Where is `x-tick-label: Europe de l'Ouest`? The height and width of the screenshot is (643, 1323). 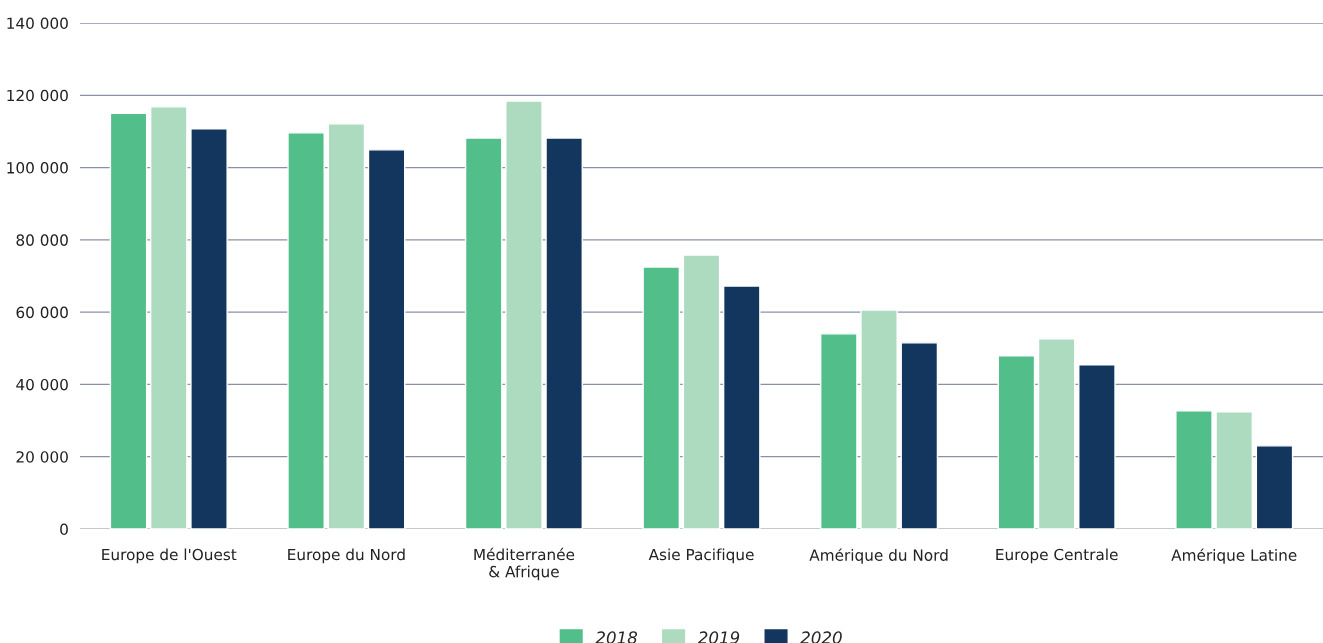
x-tick-label: Europe de l'Ouest is located at coordinates (169, 556).